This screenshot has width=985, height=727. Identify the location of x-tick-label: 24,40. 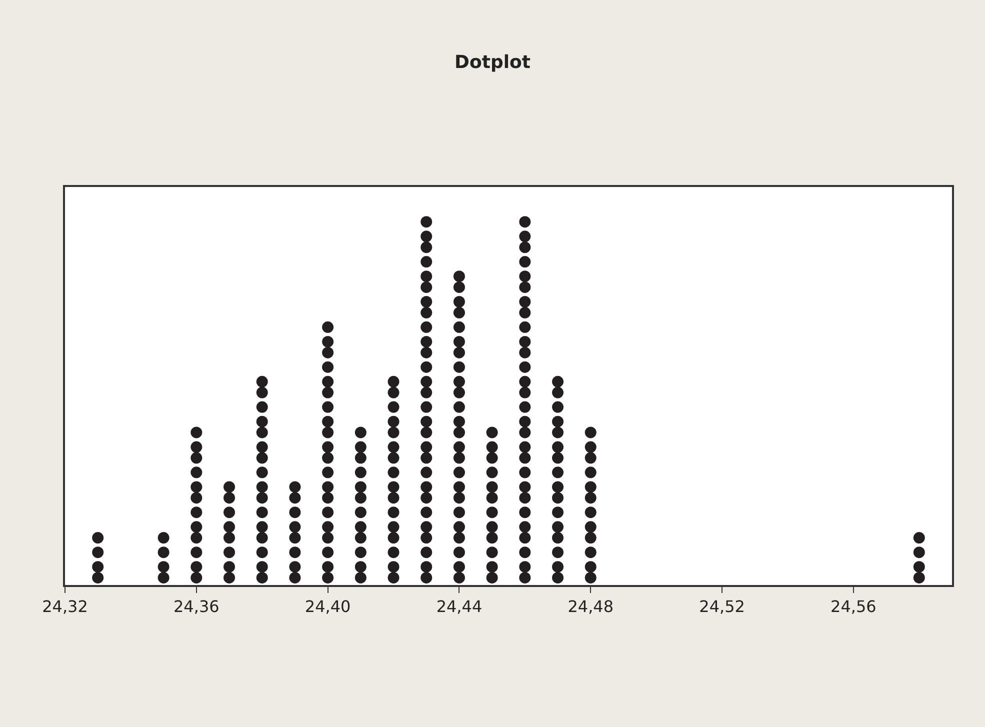
(327, 606).